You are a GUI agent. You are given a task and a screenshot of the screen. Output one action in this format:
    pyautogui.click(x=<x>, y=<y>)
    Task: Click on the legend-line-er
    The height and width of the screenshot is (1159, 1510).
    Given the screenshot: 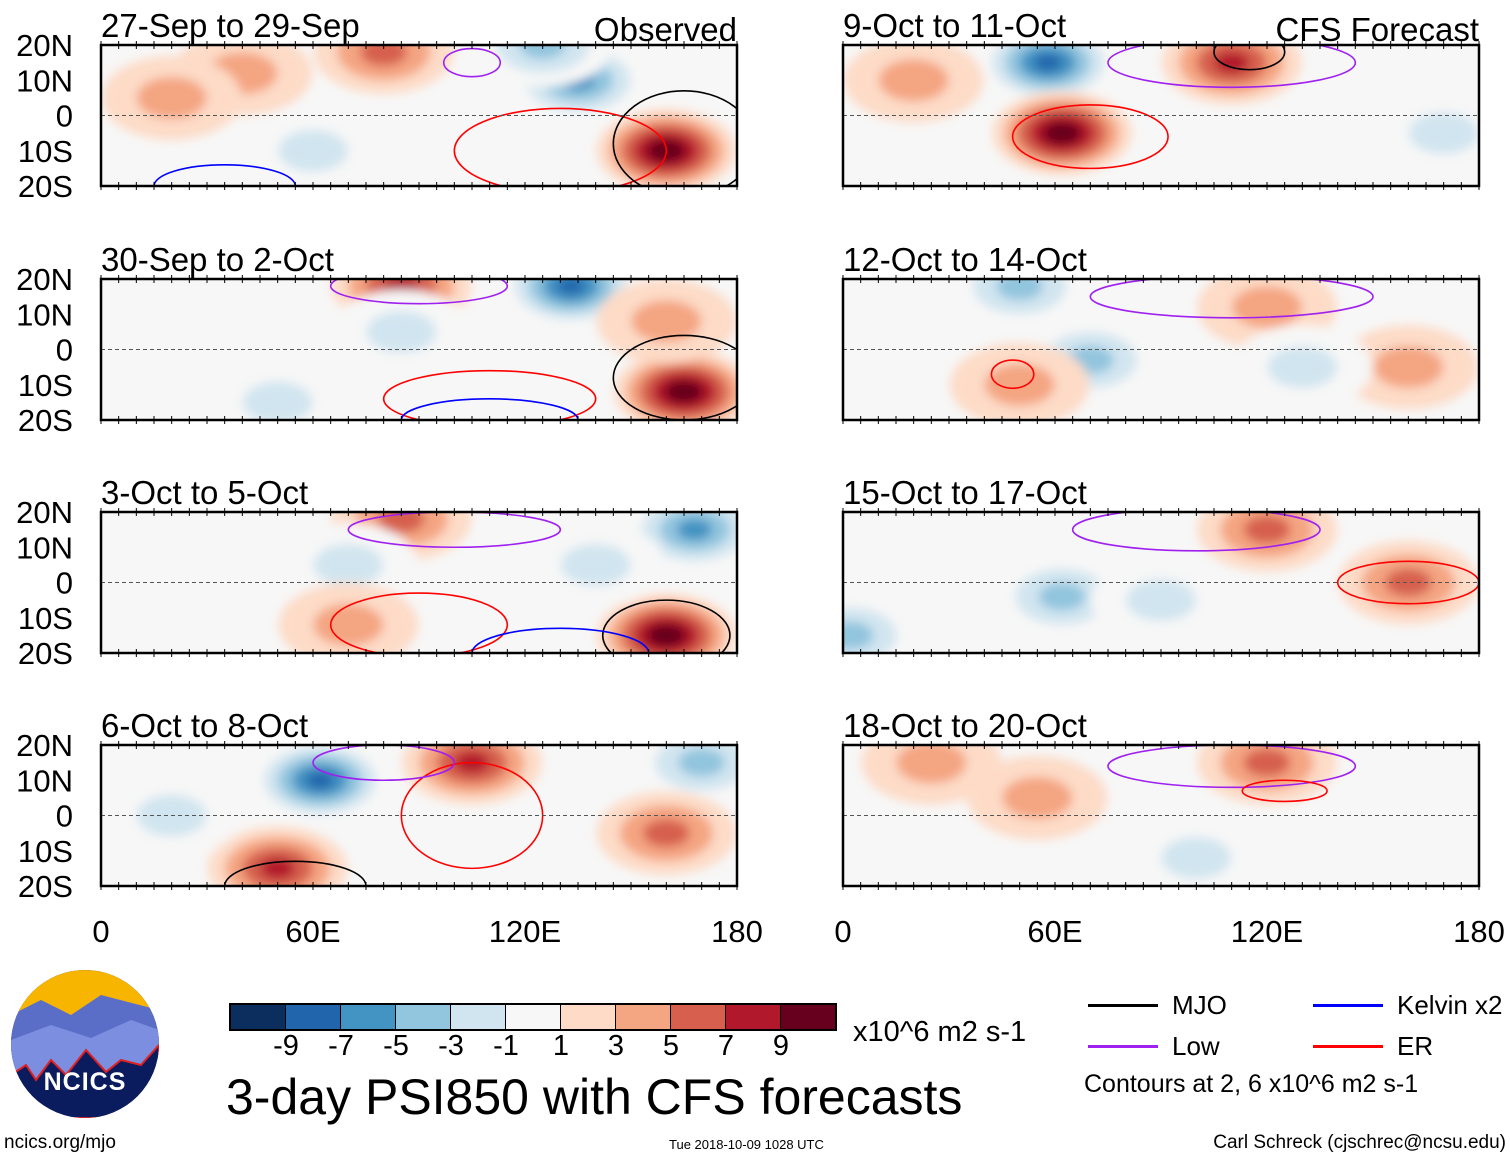 What is the action you would take?
    pyautogui.click(x=1348, y=1046)
    